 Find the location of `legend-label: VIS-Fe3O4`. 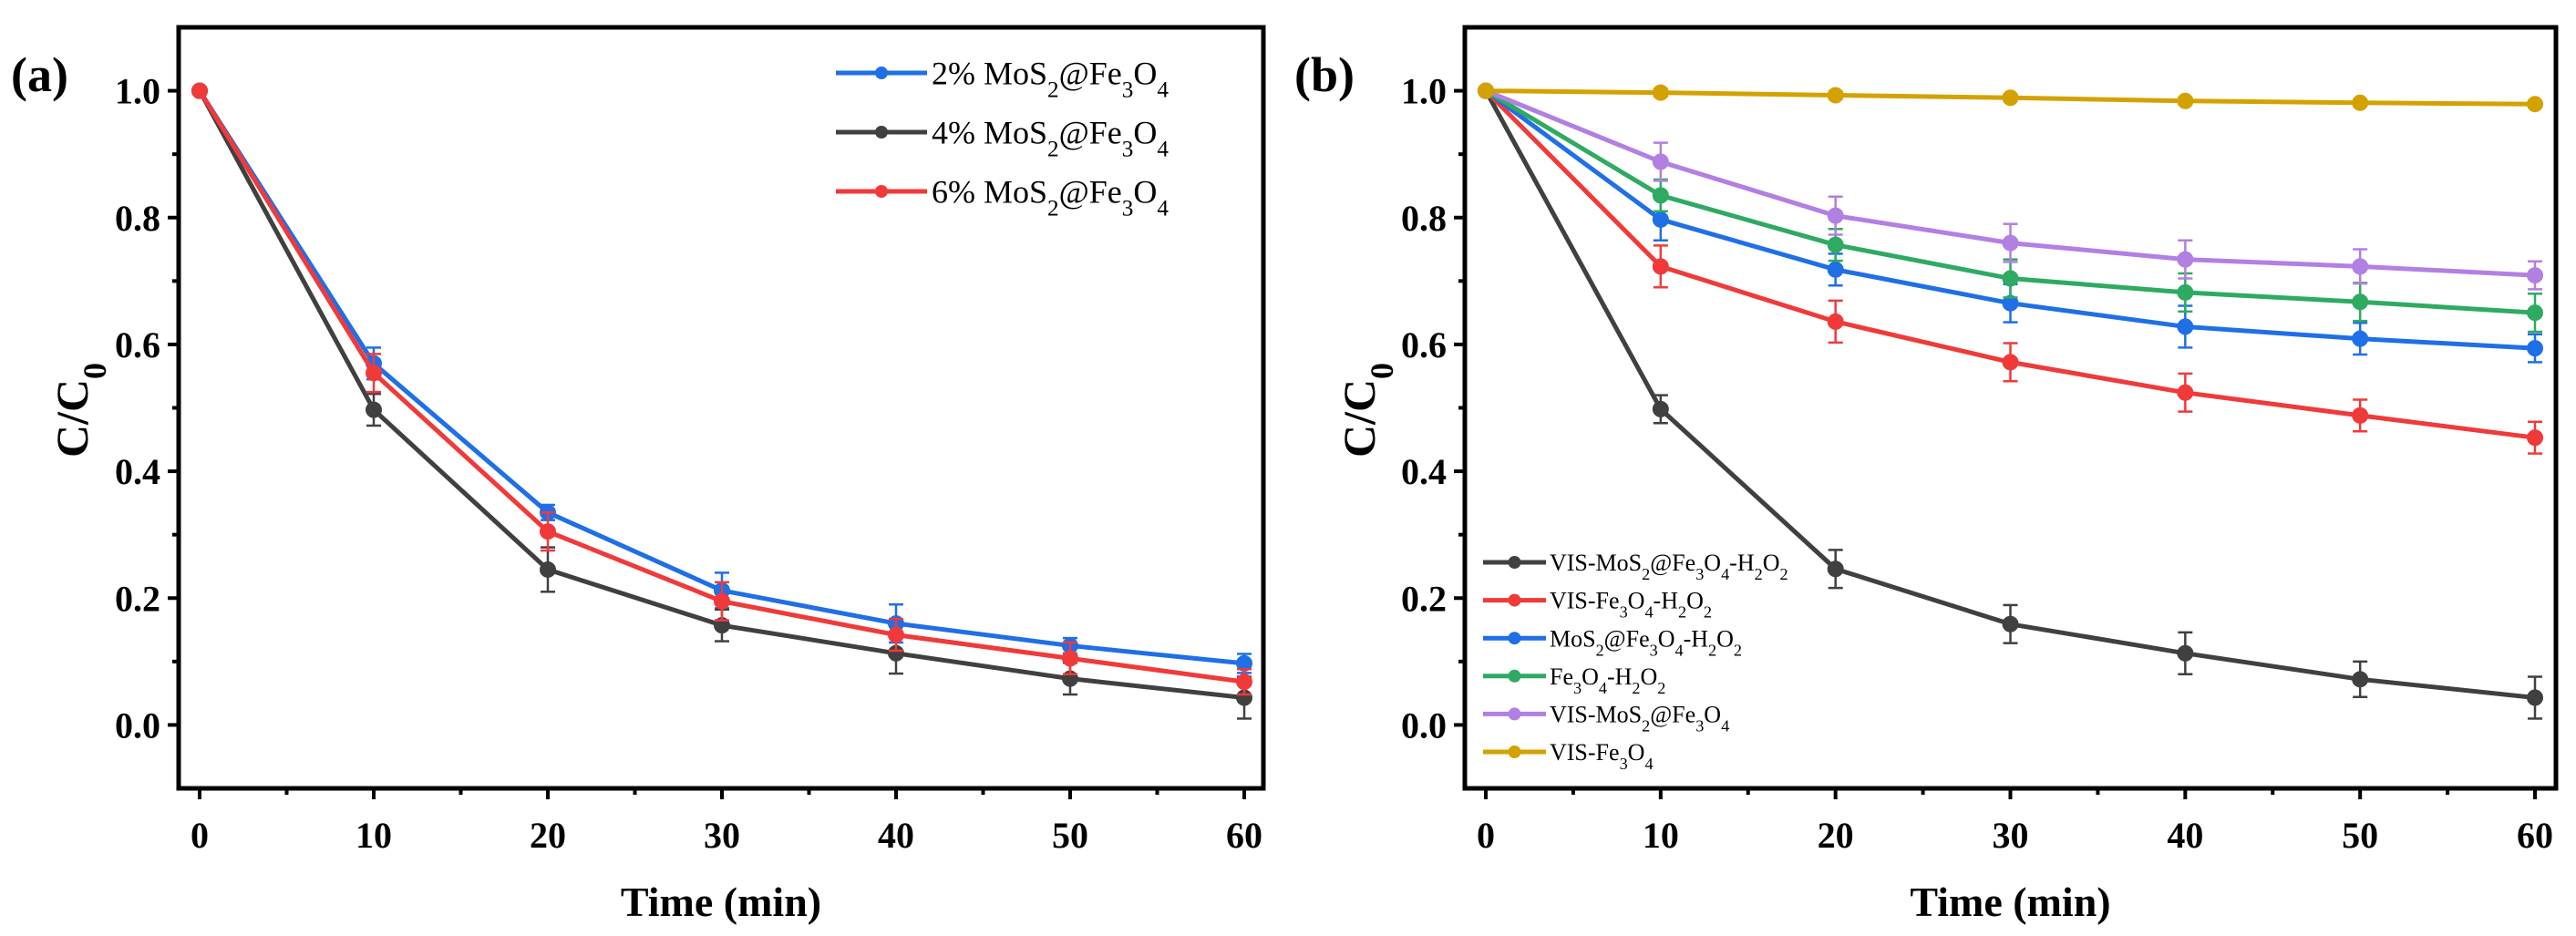

legend-label: VIS-Fe3O4 is located at coordinates (1602, 756).